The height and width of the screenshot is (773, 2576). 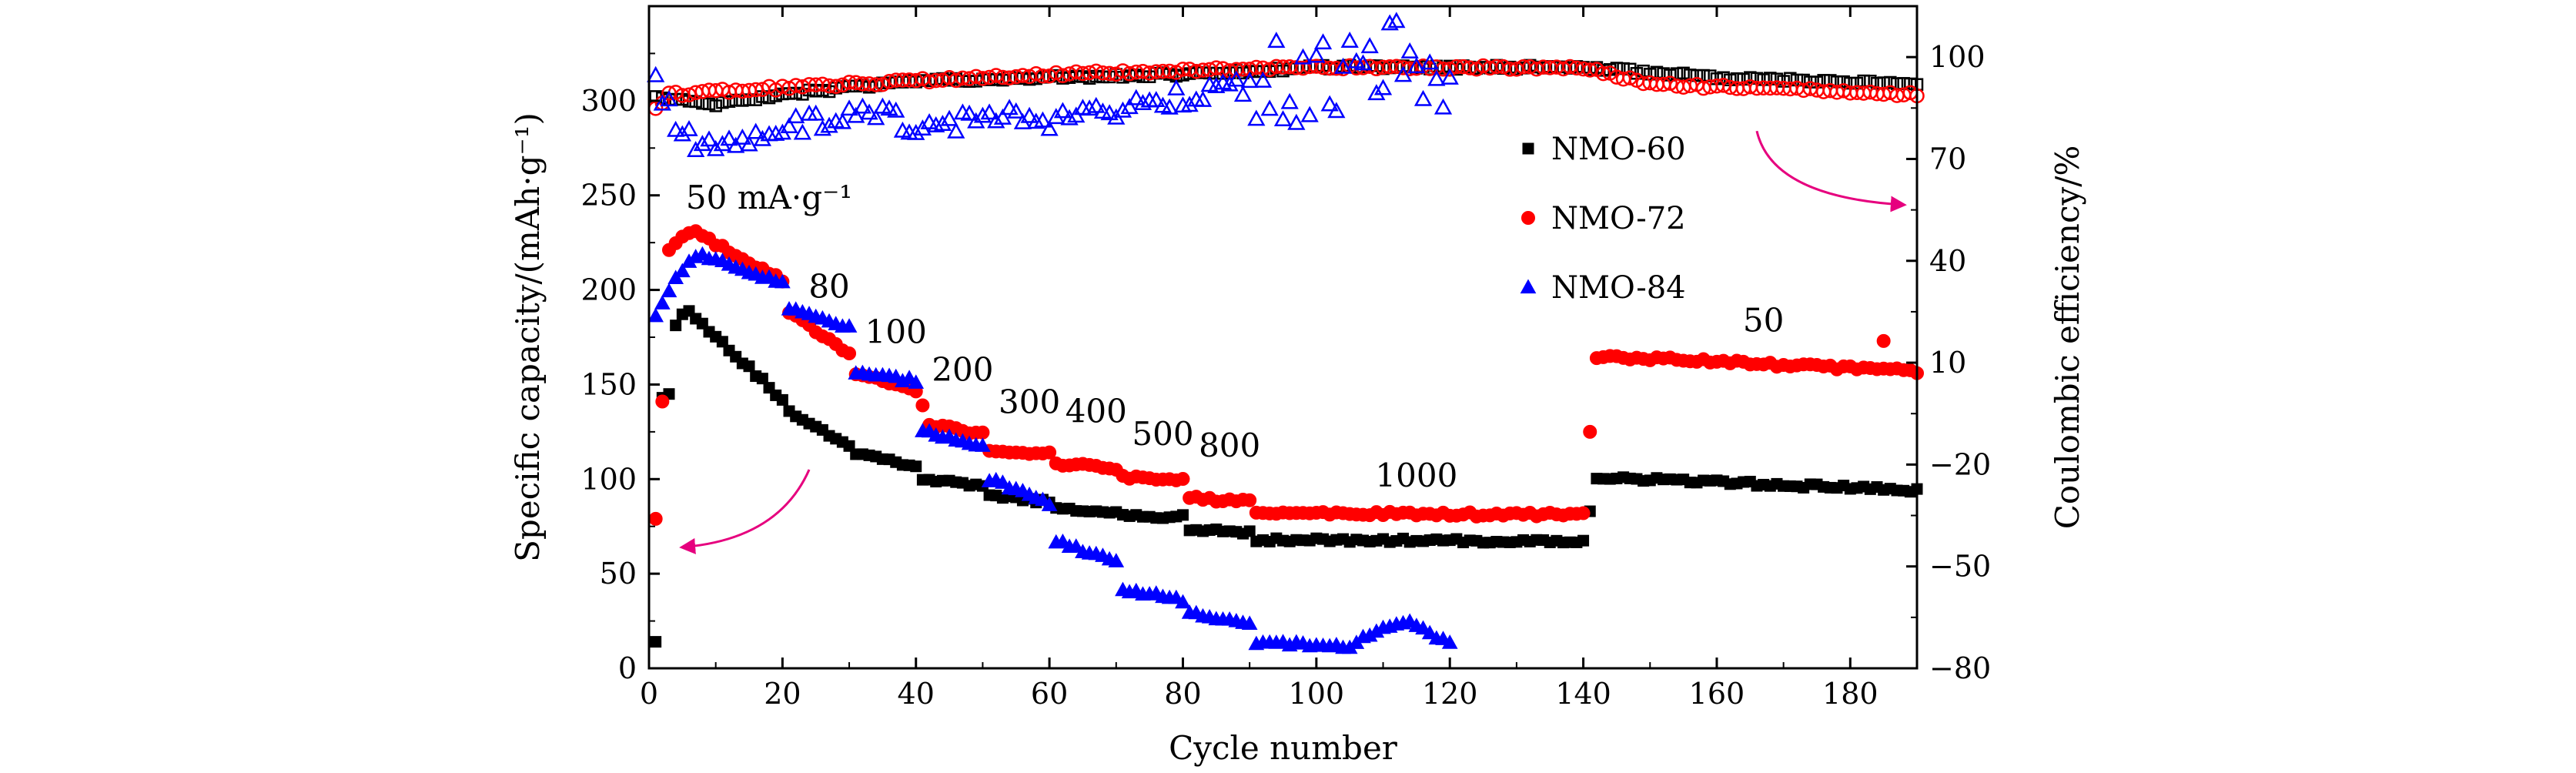 What do you see at coordinates (1230, 445) in the screenshot?
I see `rate-label: 800` at bounding box center [1230, 445].